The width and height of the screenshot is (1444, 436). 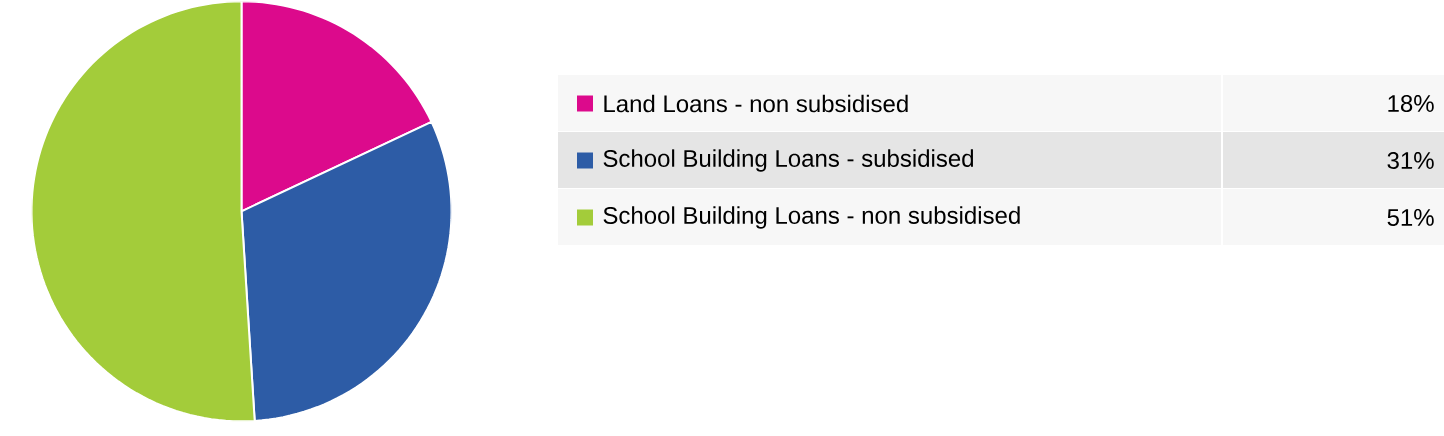 I want to click on legend-label: School Building Loans - subsidised, so click(x=788, y=160).